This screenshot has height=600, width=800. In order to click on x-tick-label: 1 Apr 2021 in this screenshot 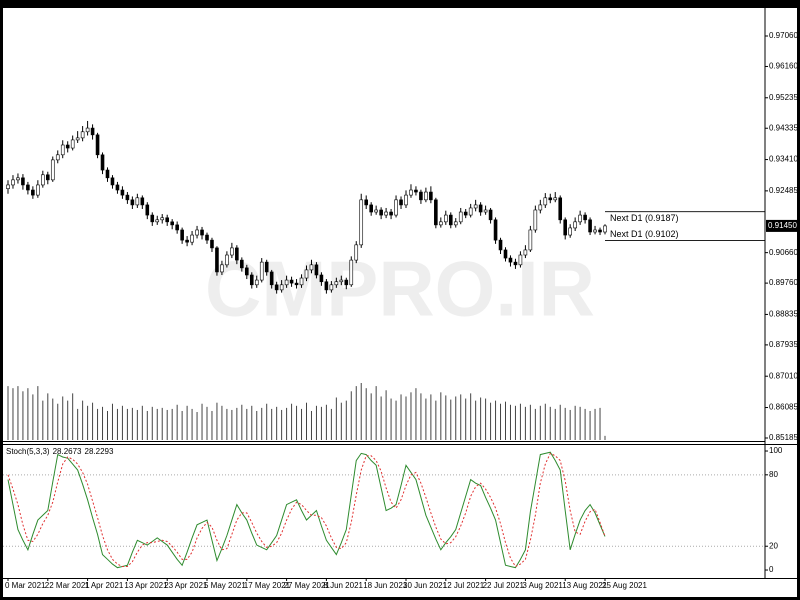, I will do `click(104, 585)`.